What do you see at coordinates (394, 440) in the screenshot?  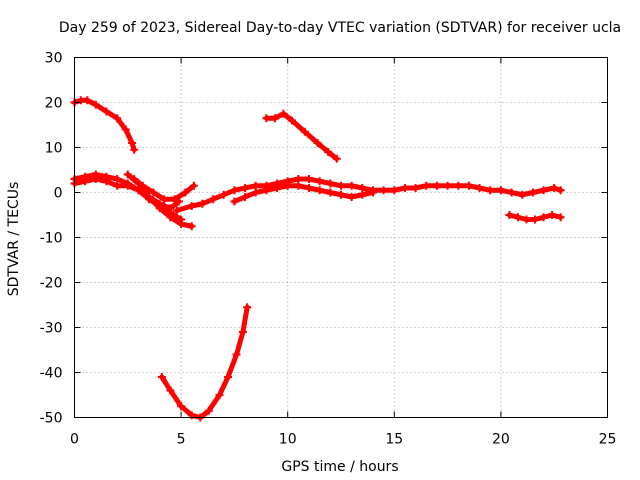 I see `x-tick-label: 15` at bounding box center [394, 440].